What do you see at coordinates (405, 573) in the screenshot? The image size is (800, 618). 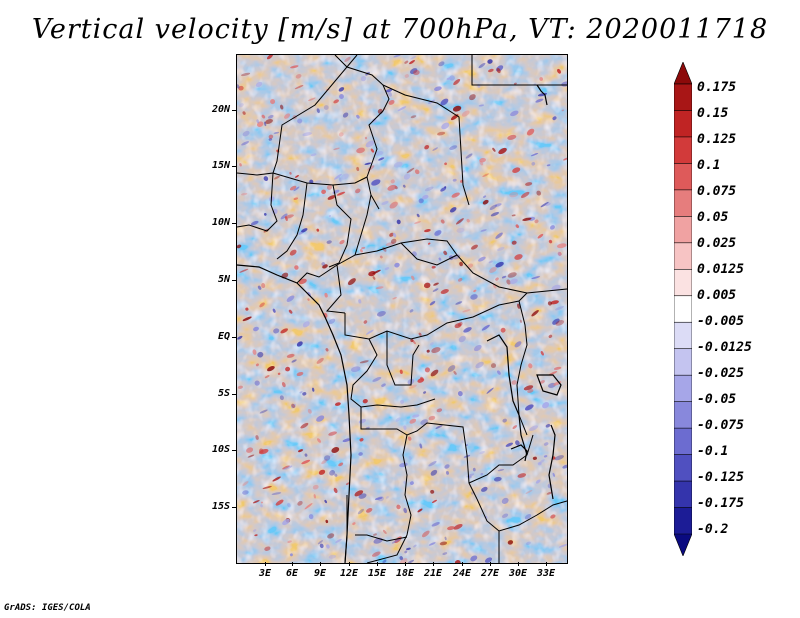 I see `lon-label-18e: 18E` at bounding box center [405, 573].